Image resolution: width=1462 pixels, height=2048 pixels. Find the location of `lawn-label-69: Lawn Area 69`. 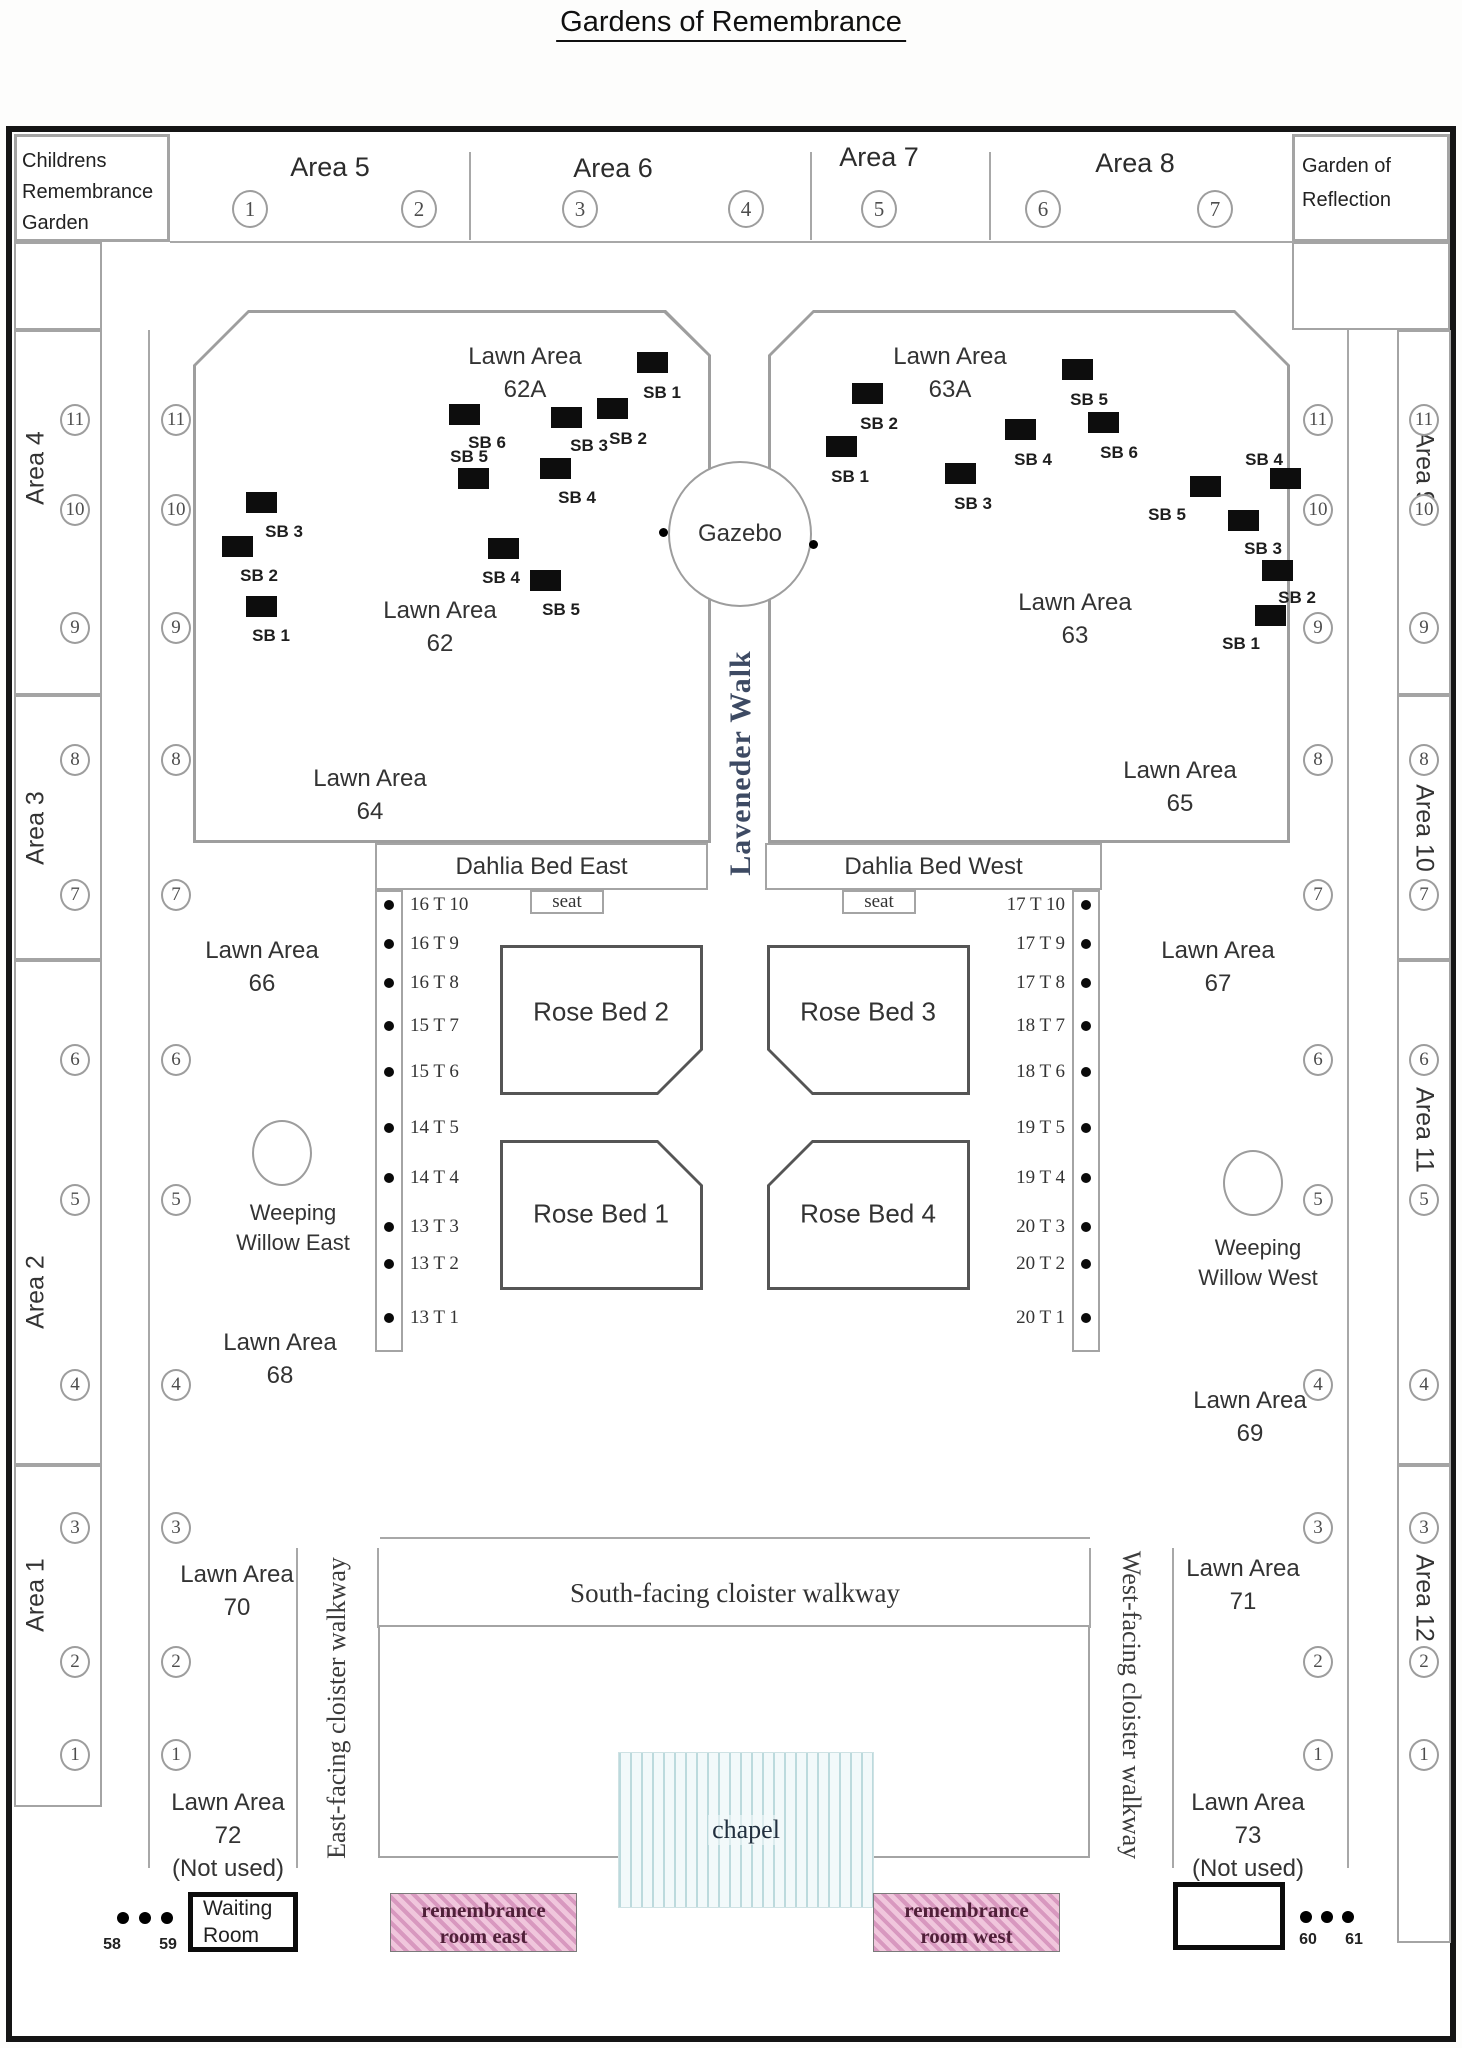

lawn-label-69: Lawn Area 69 is located at coordinates (1250, 1417).